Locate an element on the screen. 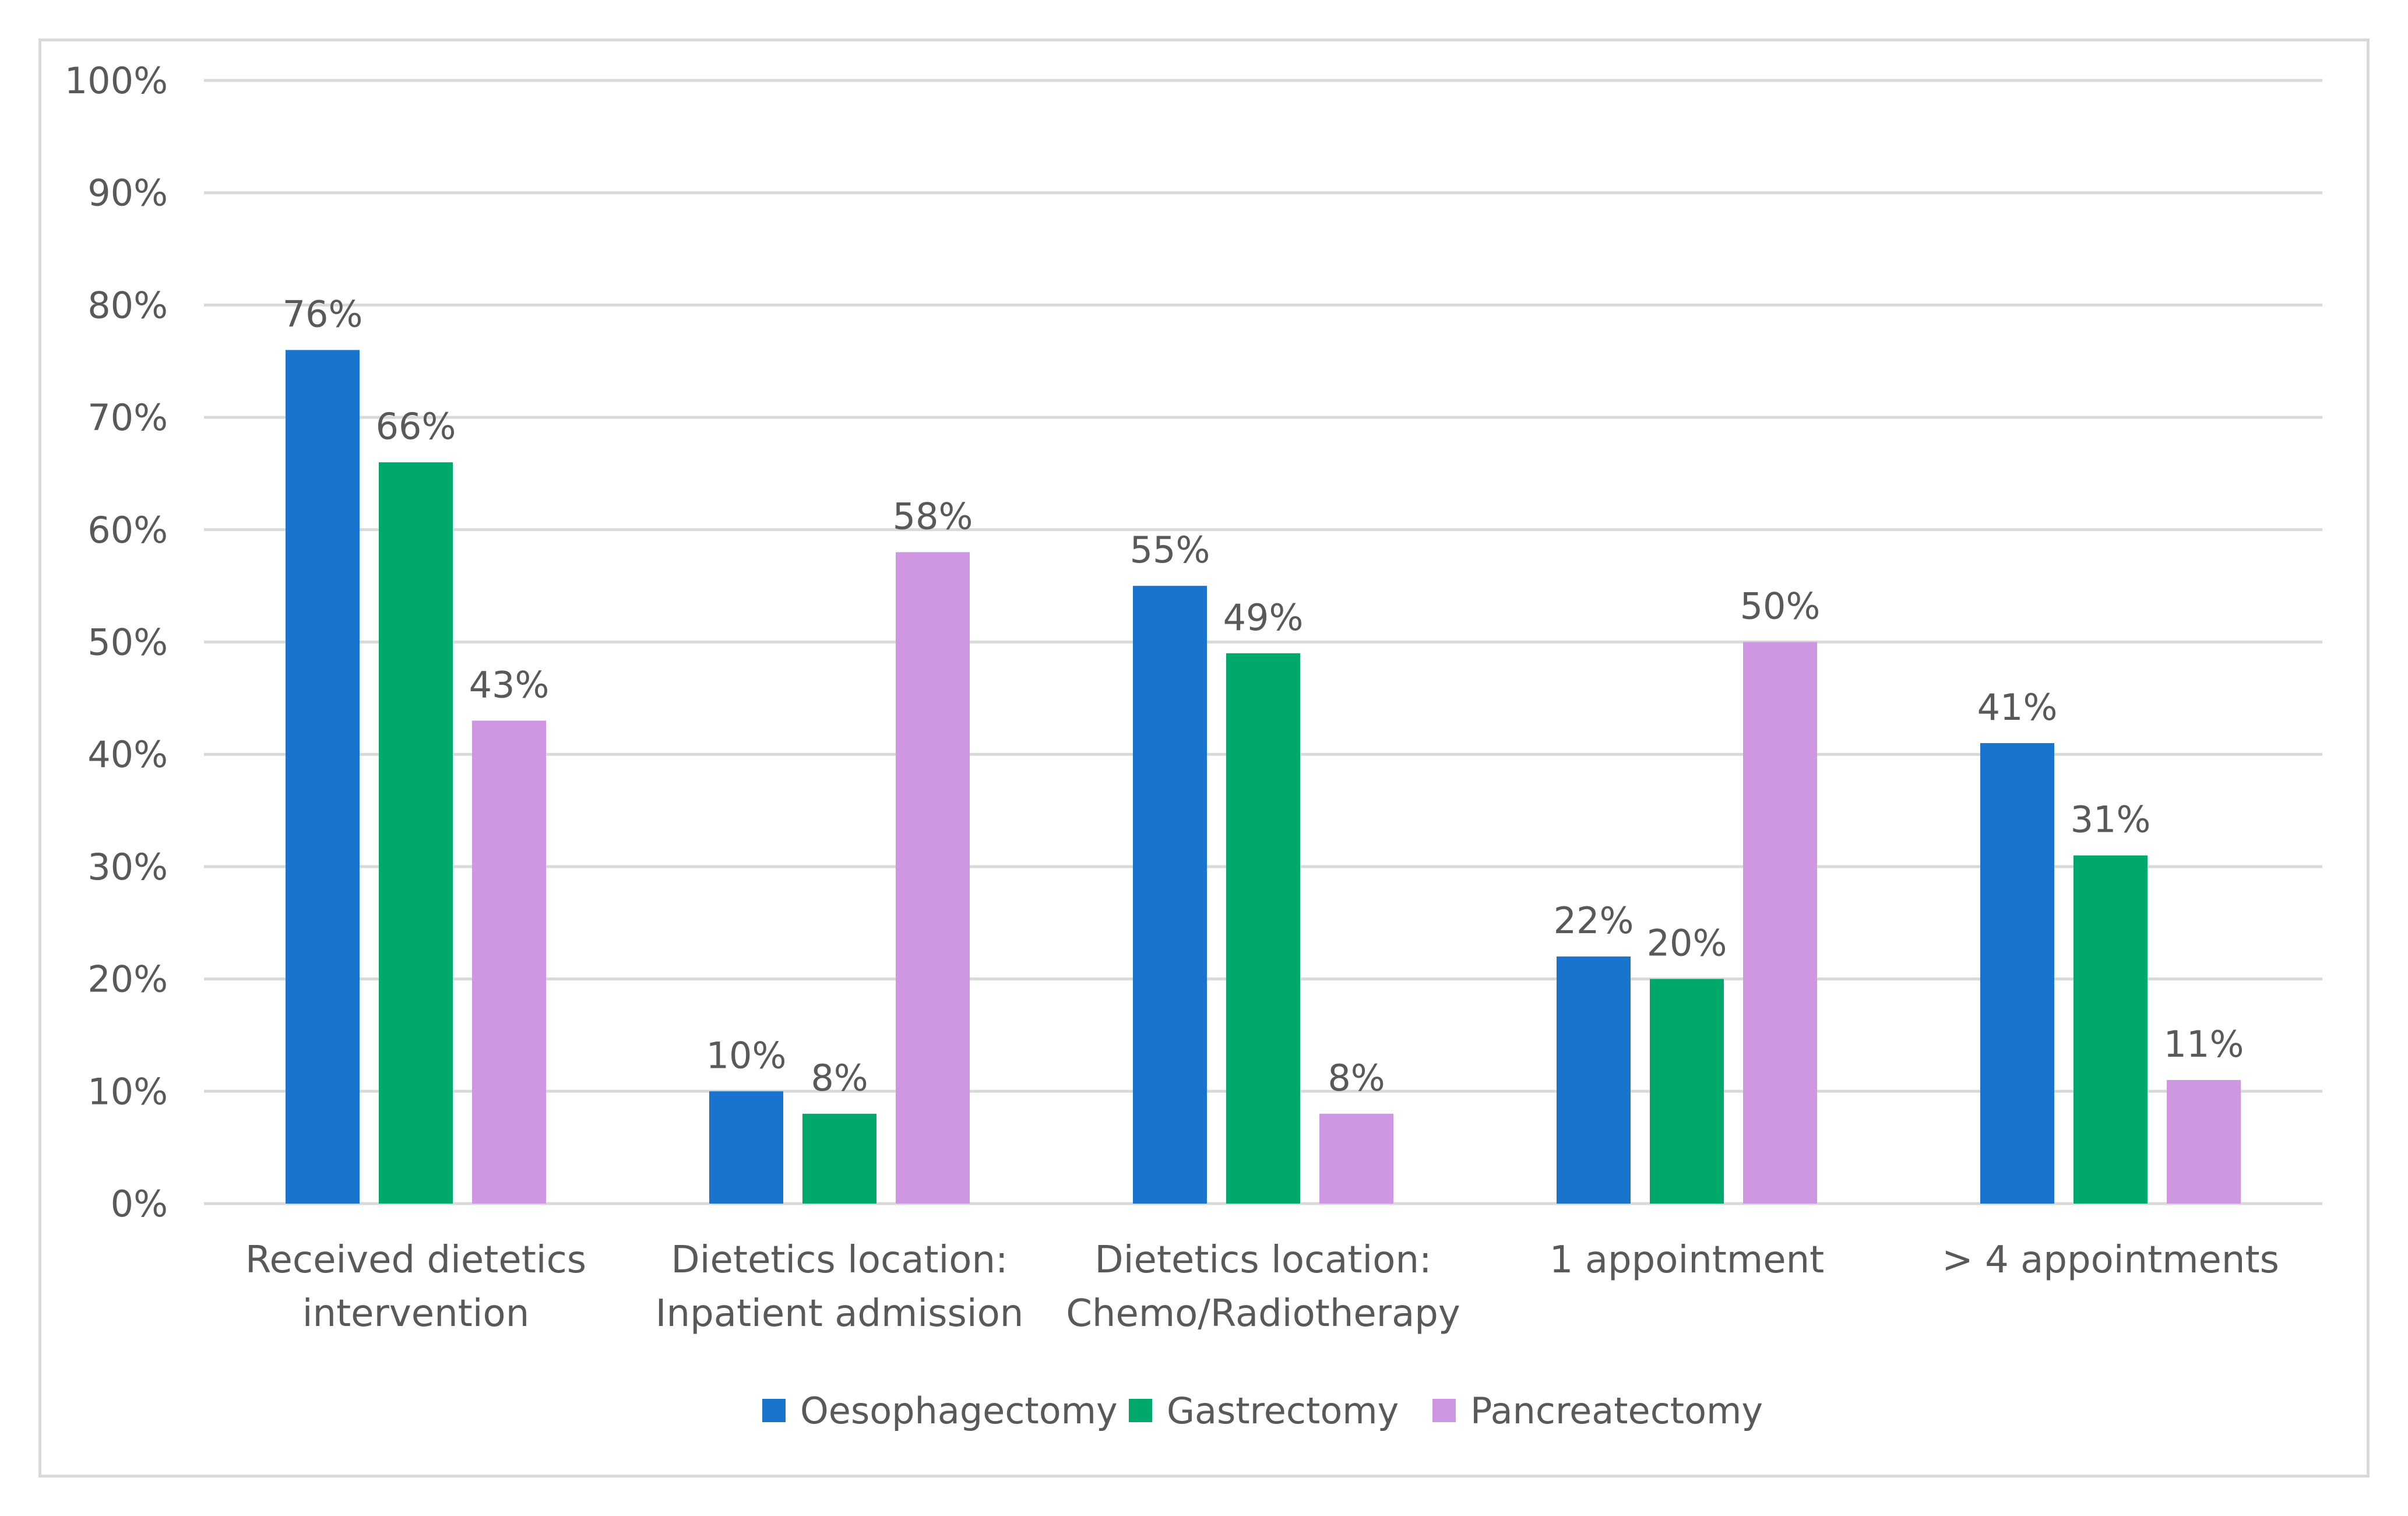  data-label: 31% is located at coordinates (2111, 820).